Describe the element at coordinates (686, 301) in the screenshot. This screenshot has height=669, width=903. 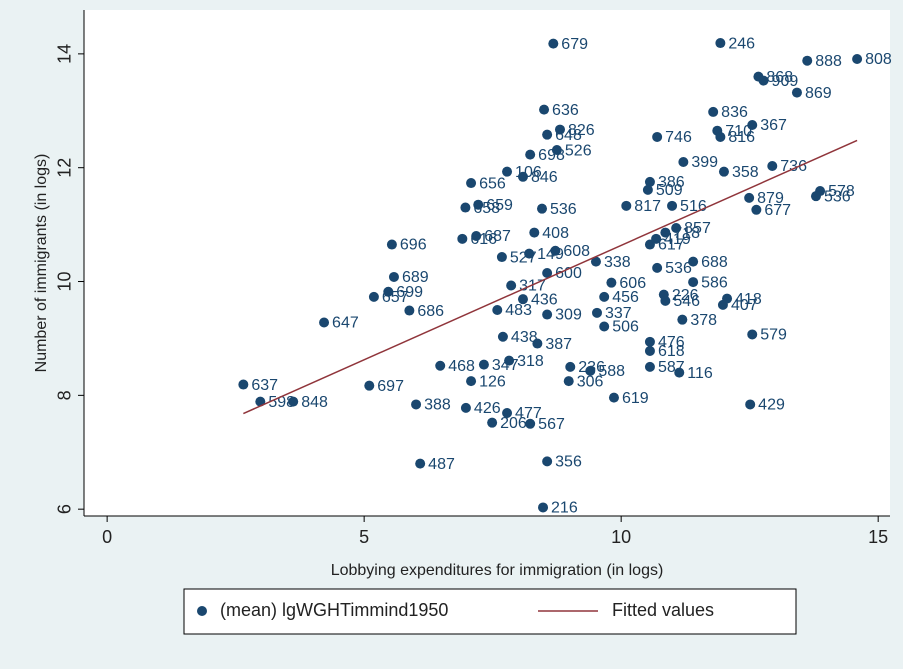
I see `point-label: 546` at that location.